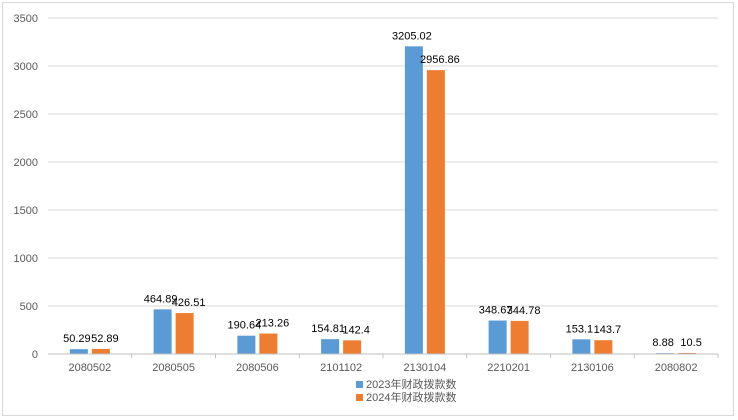 The width and height of the screenshot is (738, 420). I want to click on data-label: 153.1, so click(580, 329).